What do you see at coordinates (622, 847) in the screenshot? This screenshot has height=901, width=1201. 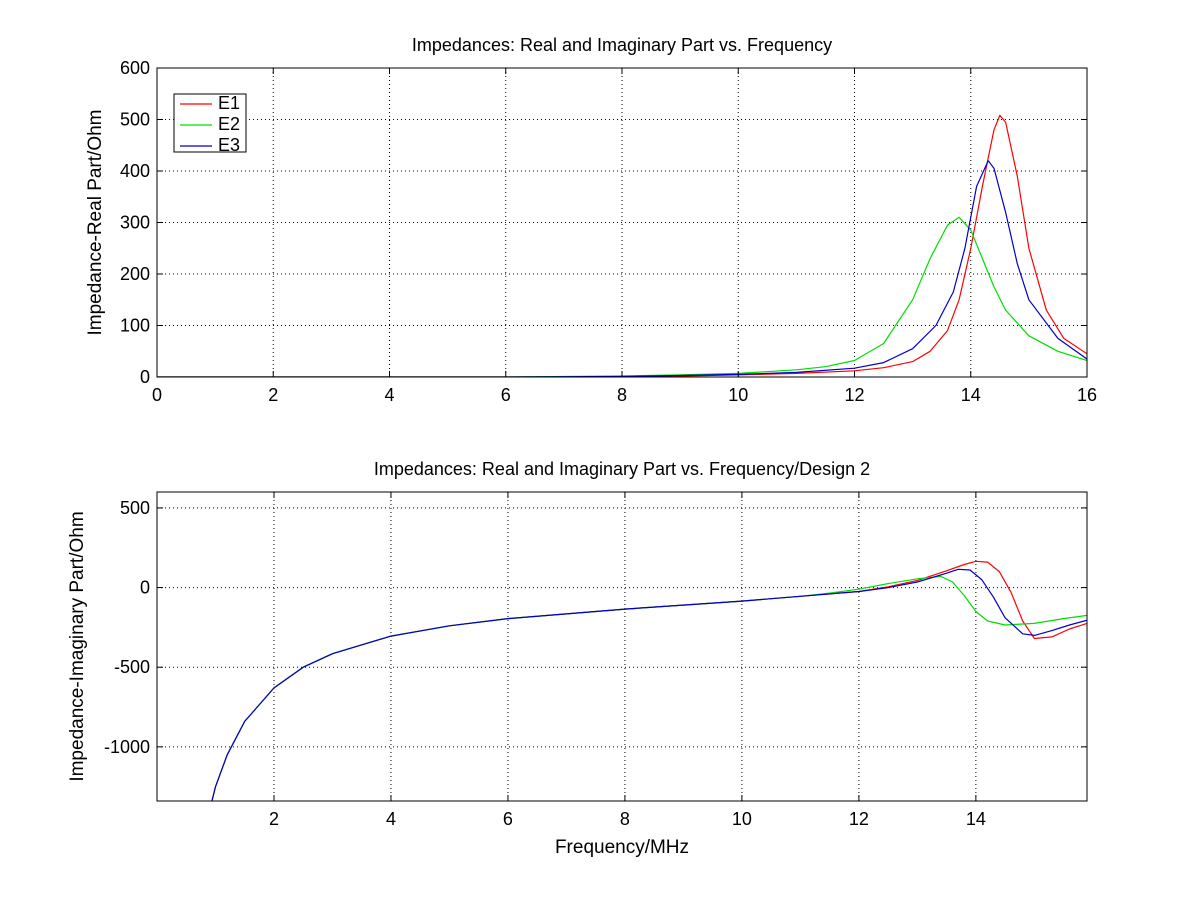 I see `x-axis-label: Frequency/MHz` at bounding box center [622, 847].